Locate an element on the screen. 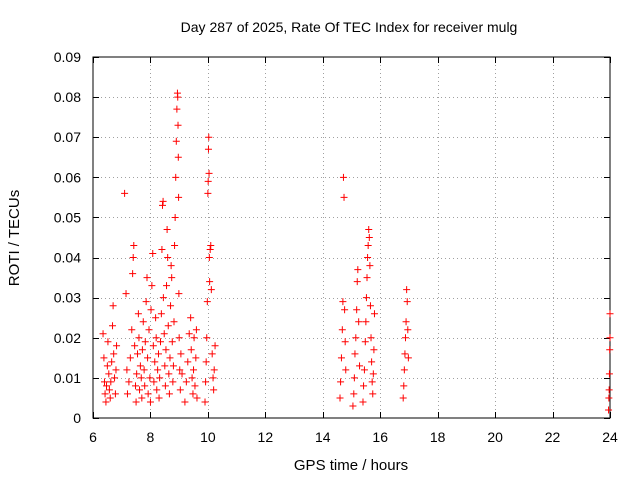  y-tick-label: 0.06 is located at coordinates (67, 177).